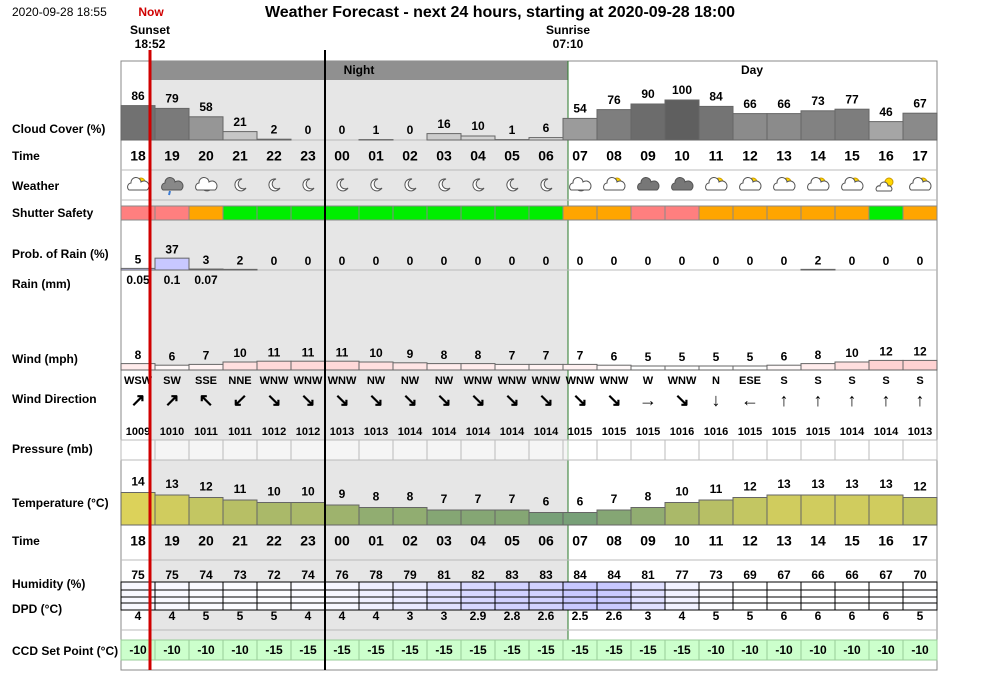 The height and width of the screenshot is (680, 1000). Describe the element at coordinates (614, 100) in the screenshot. I see `cell-value: 76` at that location.